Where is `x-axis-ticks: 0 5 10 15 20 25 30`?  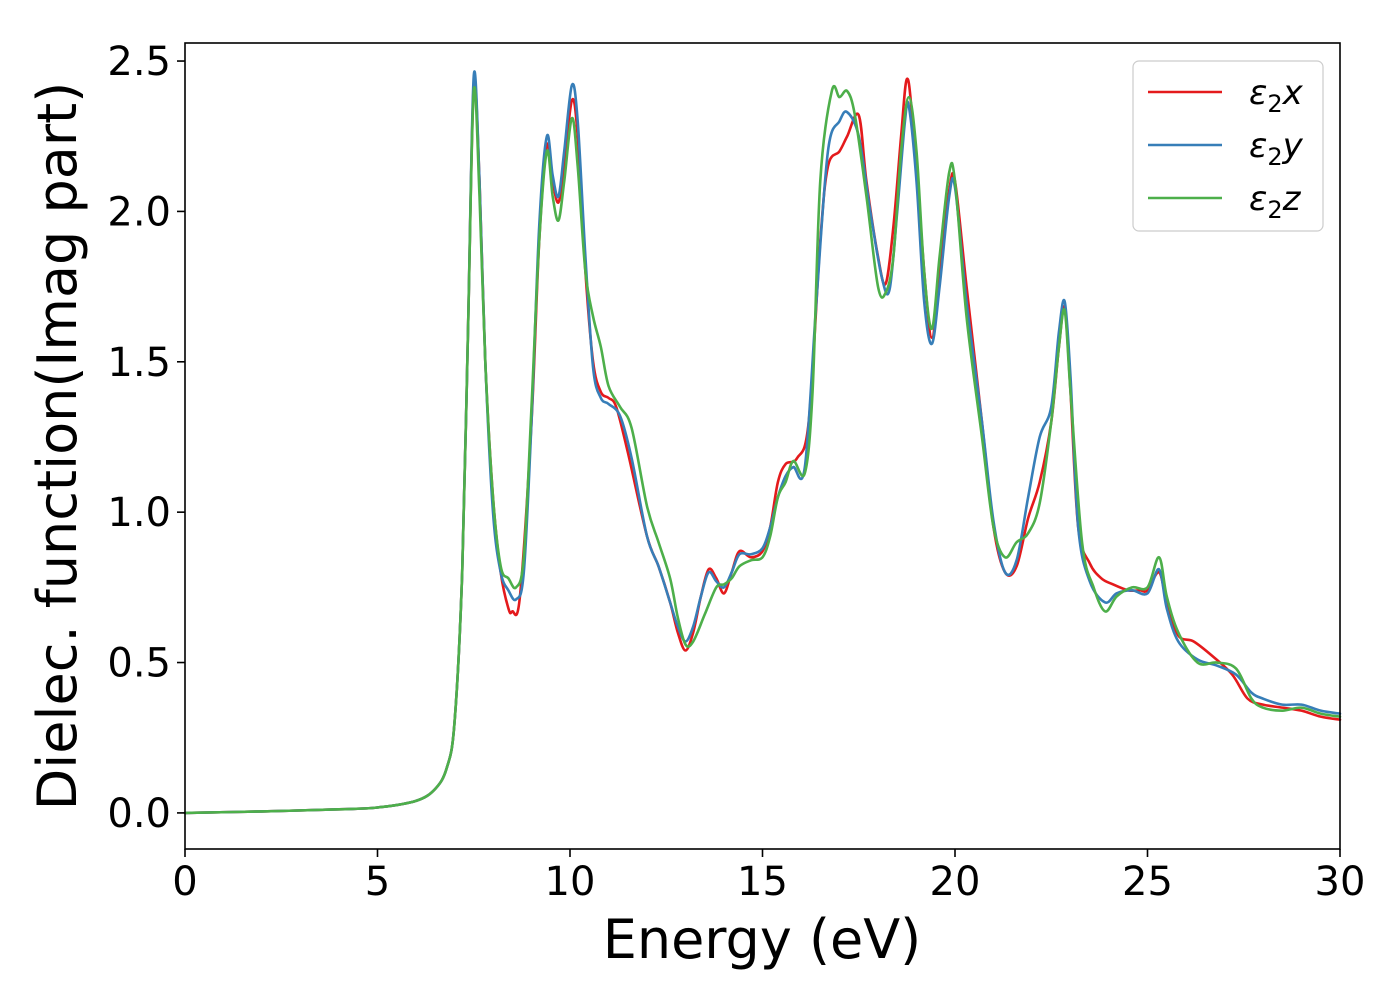 x-axis-ticks: 0 5 10 15 20 25 30 is located at coordinates (768, 877).